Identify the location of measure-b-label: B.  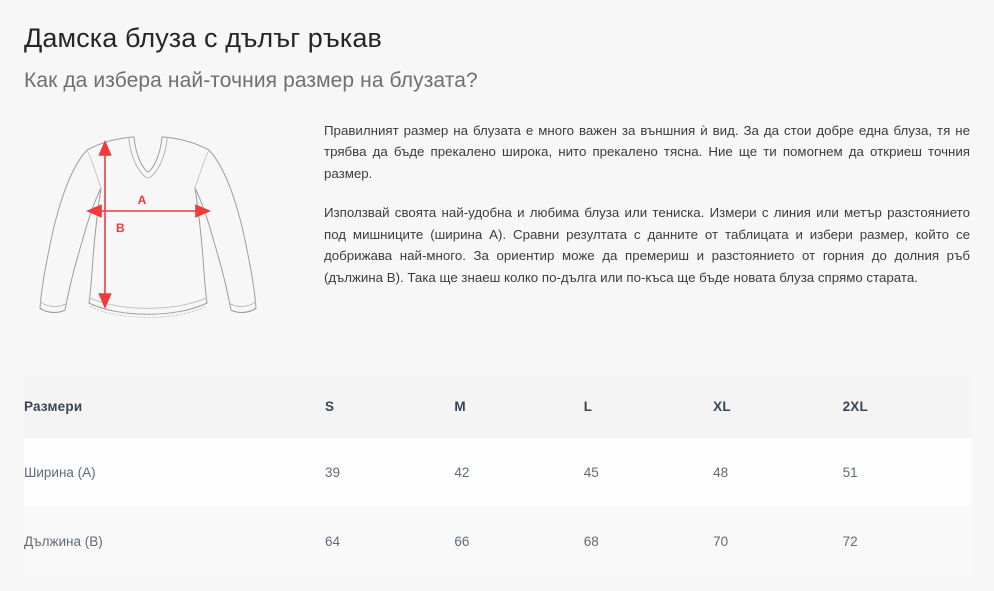
(120, 228).